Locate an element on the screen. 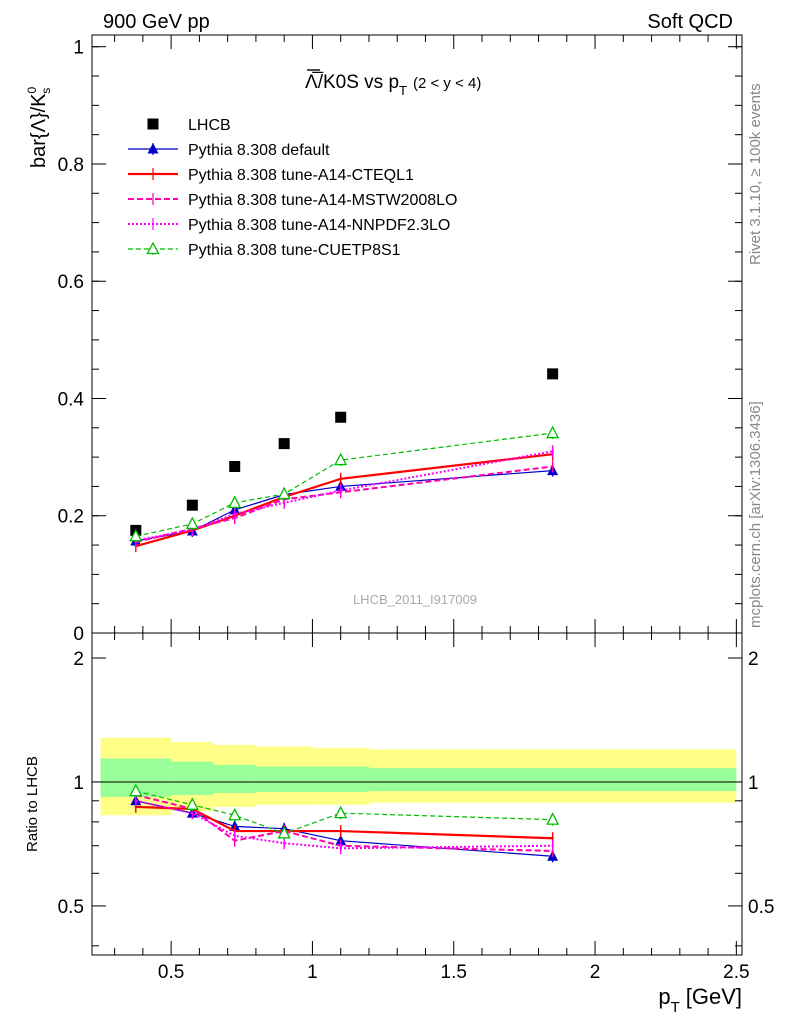  x-tick-label: 0.5 is located at coordinates (171, 972).